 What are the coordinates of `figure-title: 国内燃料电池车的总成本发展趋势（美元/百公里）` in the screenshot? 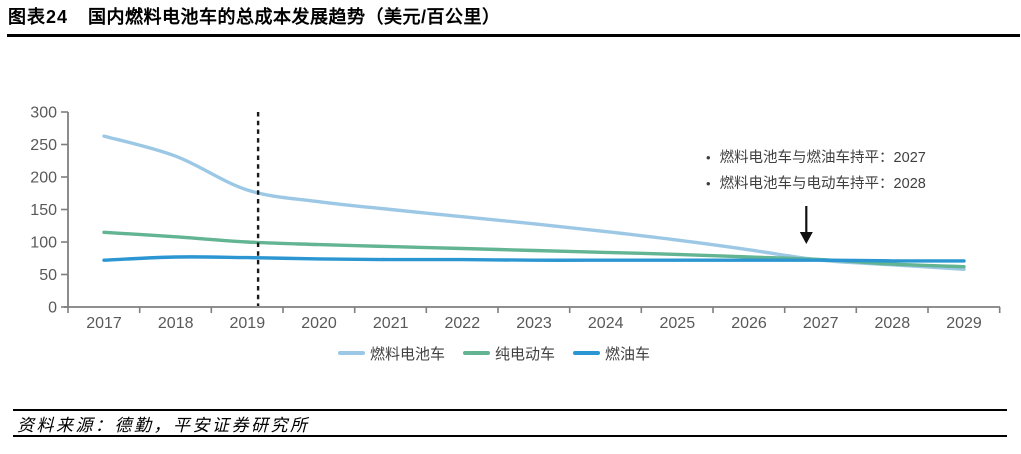 It's located at (294, 17).